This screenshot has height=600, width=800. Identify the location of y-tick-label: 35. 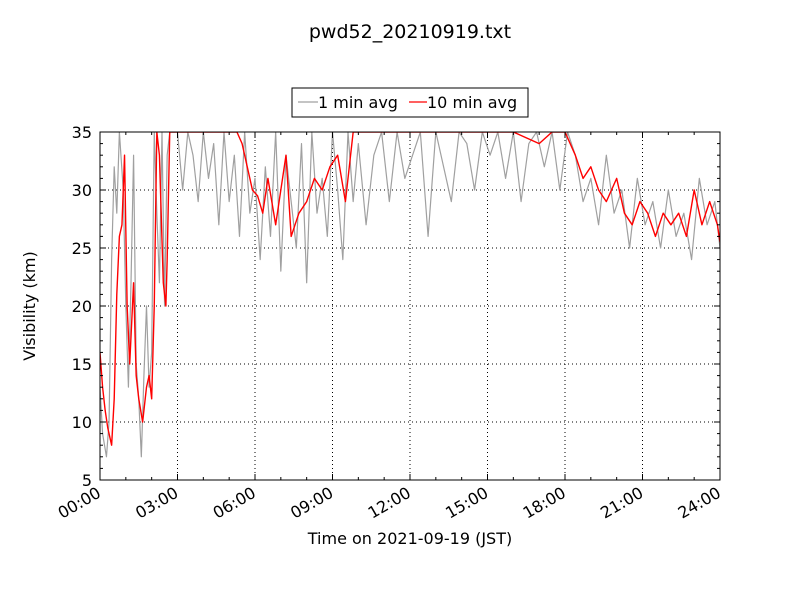
(82, 132).